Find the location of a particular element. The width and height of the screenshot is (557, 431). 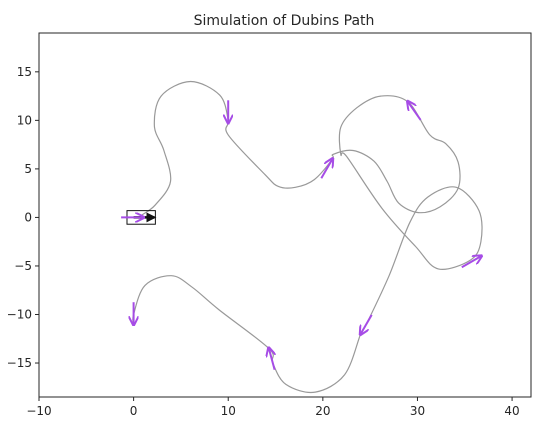

y-tick-label: 10 is located at coordinates (24, 120).